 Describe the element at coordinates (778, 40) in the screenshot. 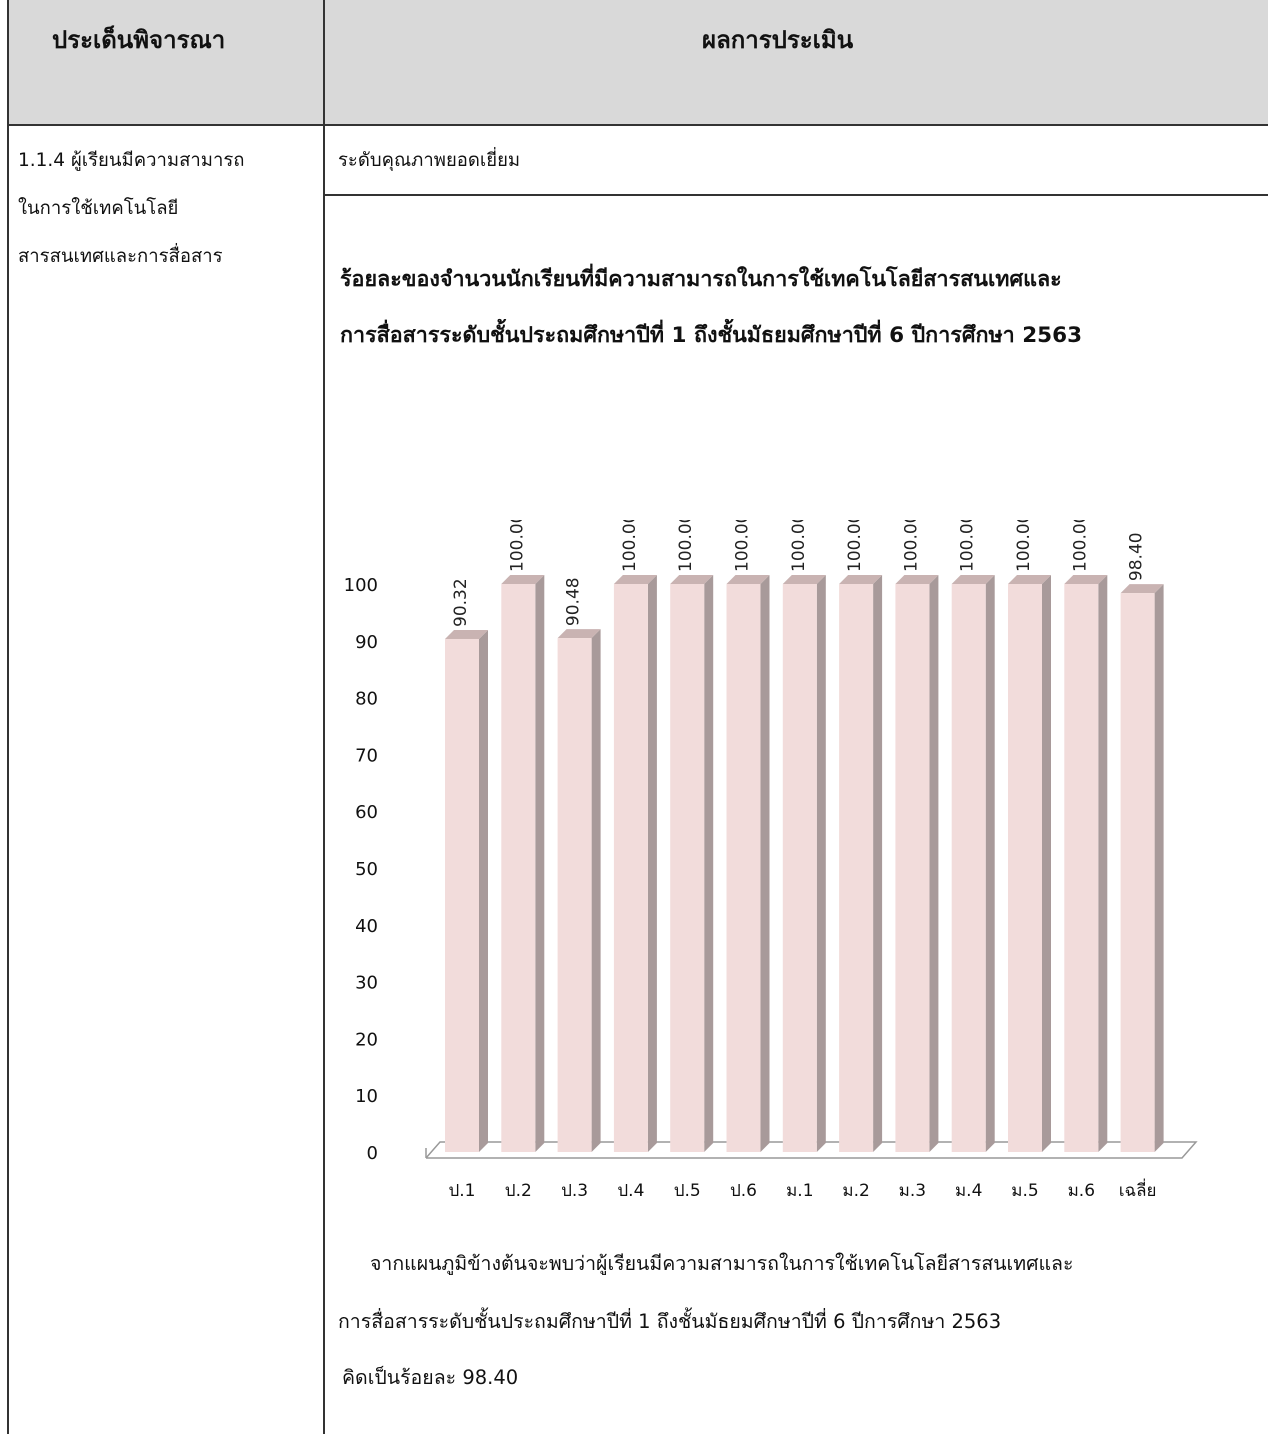

I see `header-result-label: ผลการประเมิน` at that location.